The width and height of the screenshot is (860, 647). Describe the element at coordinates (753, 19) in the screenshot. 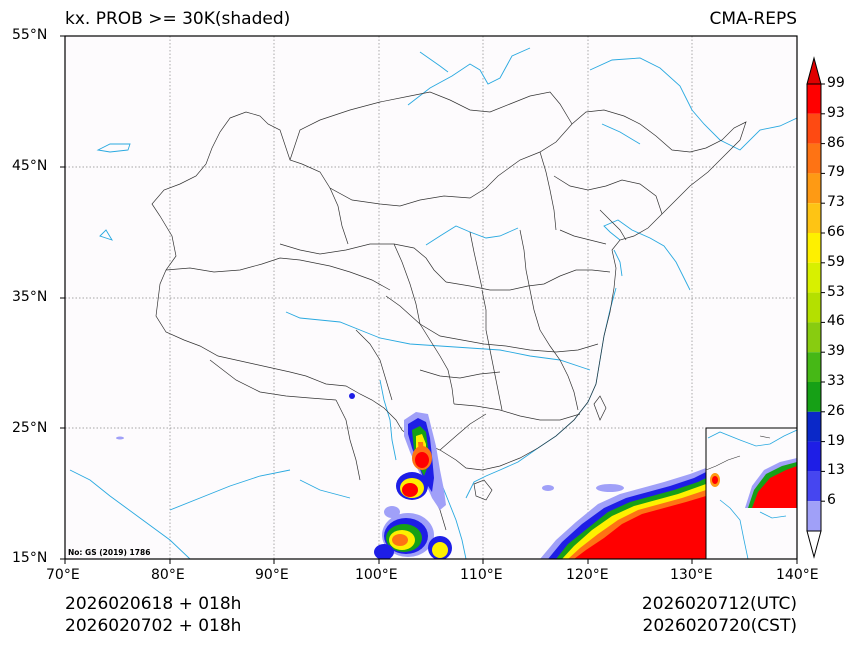

I see `map-title-right: CMA-REPS` at that location.